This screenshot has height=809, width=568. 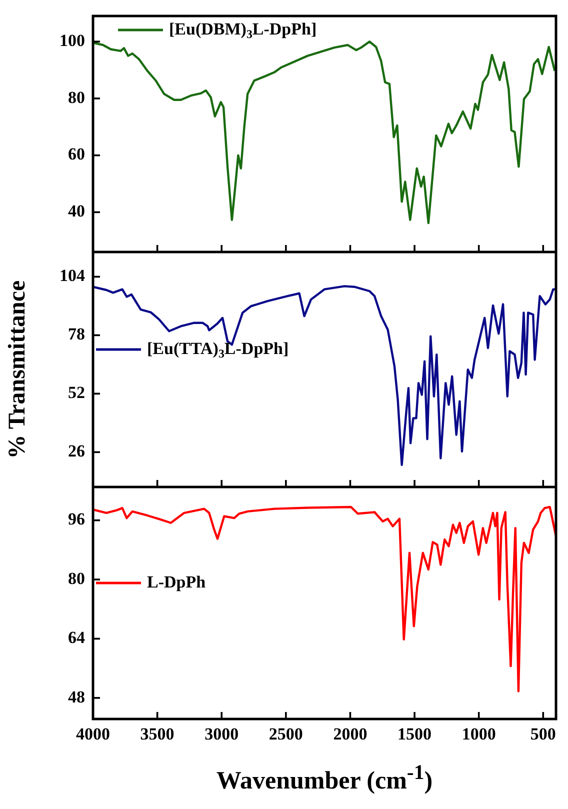 What do you see at coordinates (77, 638) in the screenshot?
I see `y-tick-label: 64` at bounding box center [77, 638].